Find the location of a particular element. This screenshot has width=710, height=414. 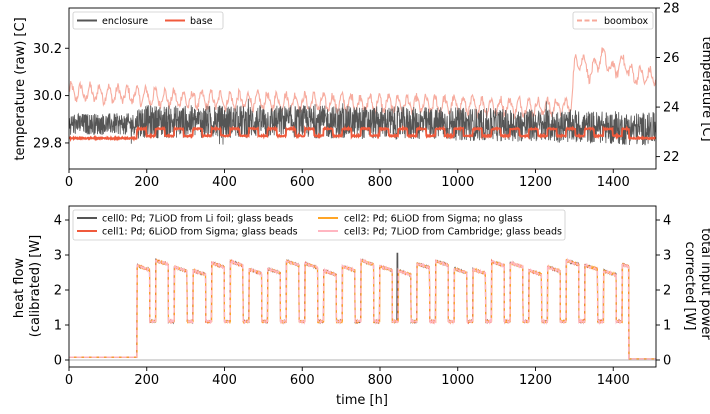

top-right-y-ticks: 22 24 26 28 is located at coordinates (668, 83).